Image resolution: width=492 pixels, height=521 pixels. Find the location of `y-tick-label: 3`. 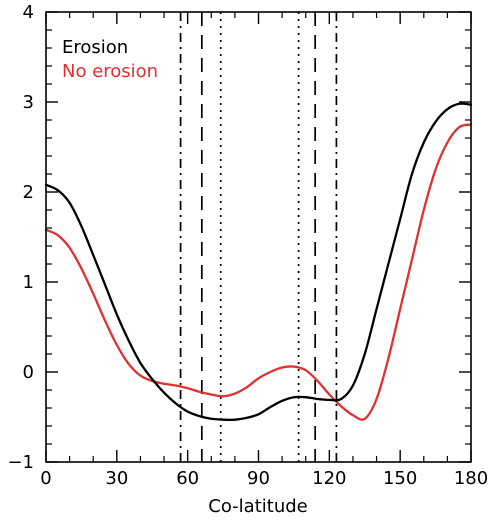

y-tick-label: 3 is located at coordinates (28, 102).